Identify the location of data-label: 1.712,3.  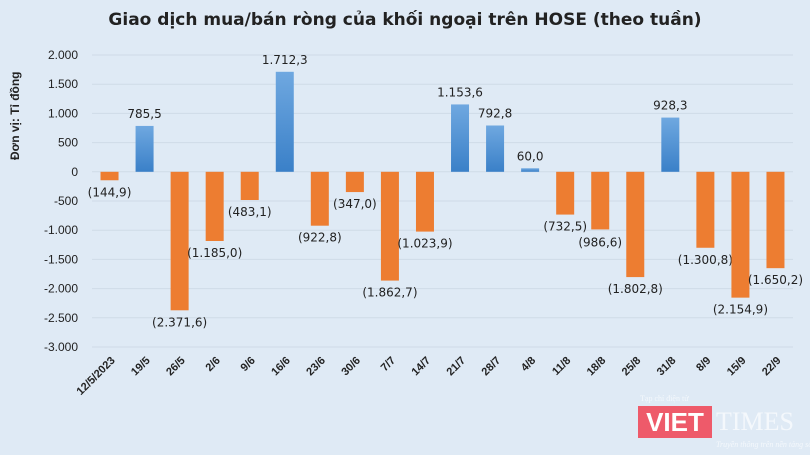
(285, 60).